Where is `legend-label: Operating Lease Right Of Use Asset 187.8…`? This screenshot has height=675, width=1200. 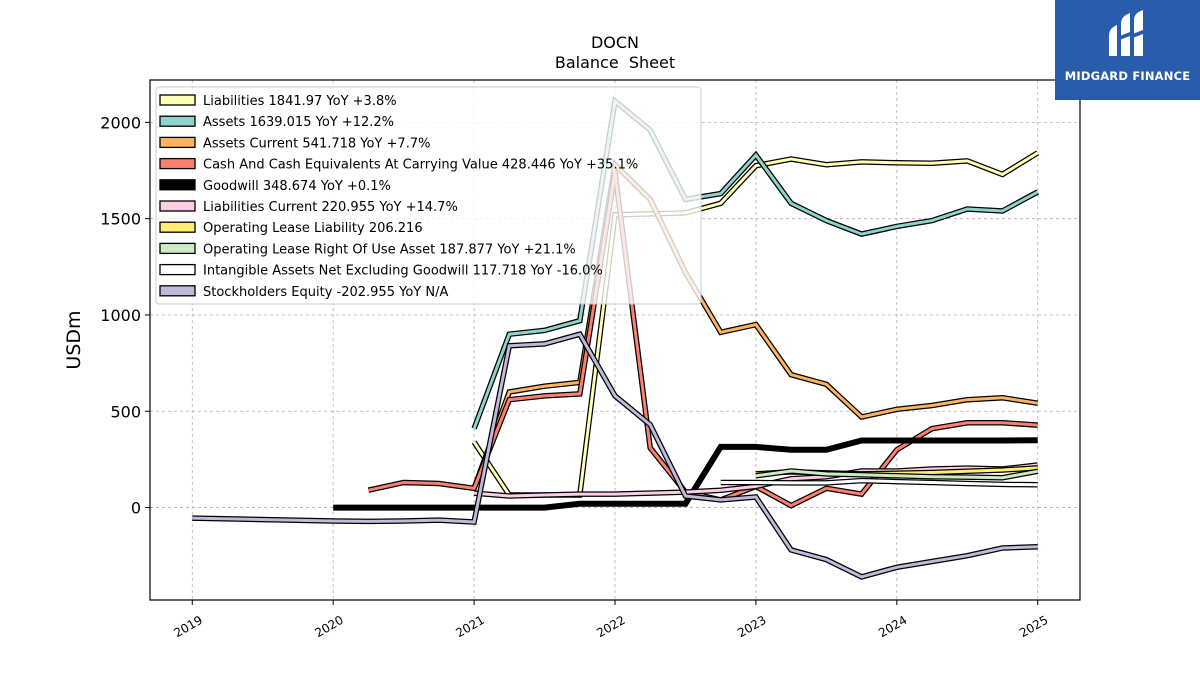 legend-label: Operating Lease Right Of Use Asset 187.8… is located at coordinates (389, 249).